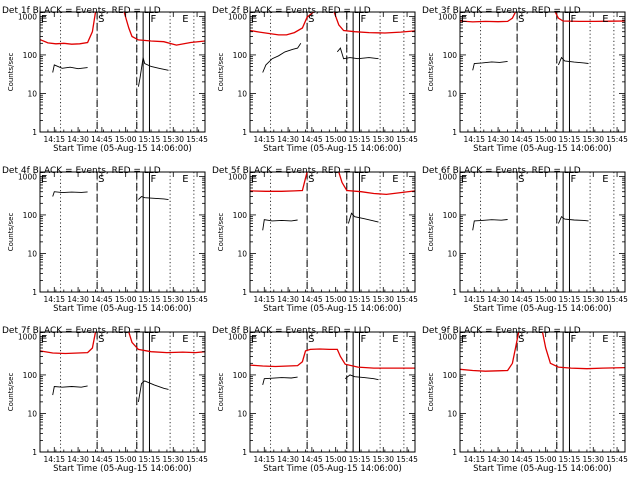 Image resolution: width=640 pixels, height=480 pixels. I want to click on panel-title: Det 9f BLACK = Events, RED = LLD, so click(501, 331).